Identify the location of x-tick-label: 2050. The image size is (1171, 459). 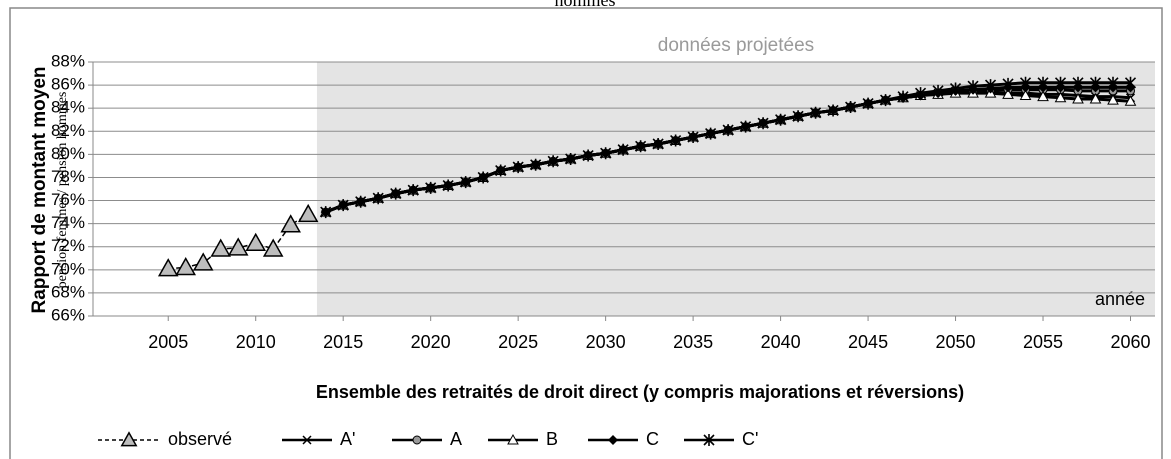
(956, 342).